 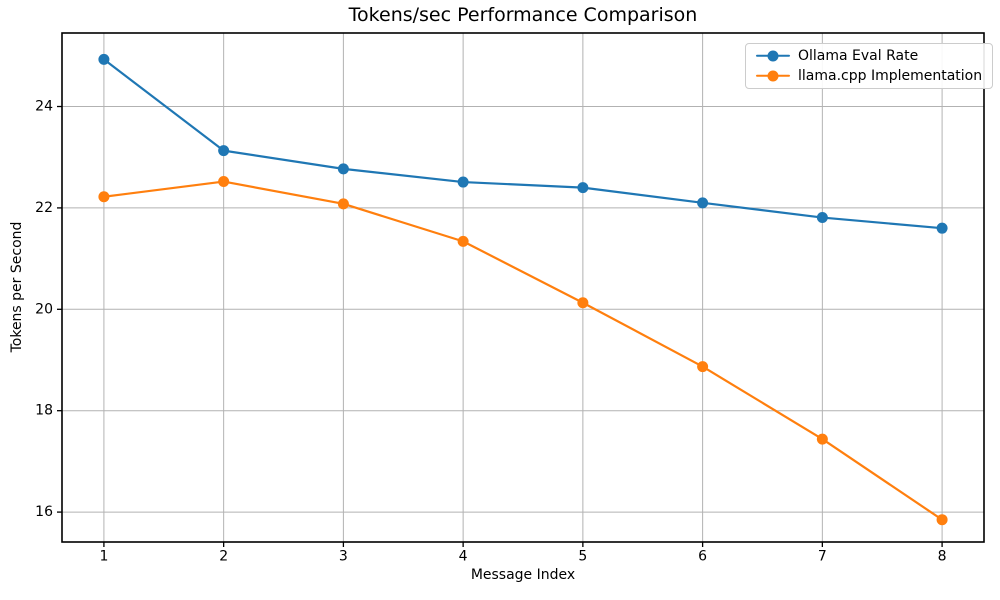 What do you see at coordinates (858, 56) in the screenshot?
I see `legend-label-ollama: Ollama Eval Rate` at bounding box center [858, 56].